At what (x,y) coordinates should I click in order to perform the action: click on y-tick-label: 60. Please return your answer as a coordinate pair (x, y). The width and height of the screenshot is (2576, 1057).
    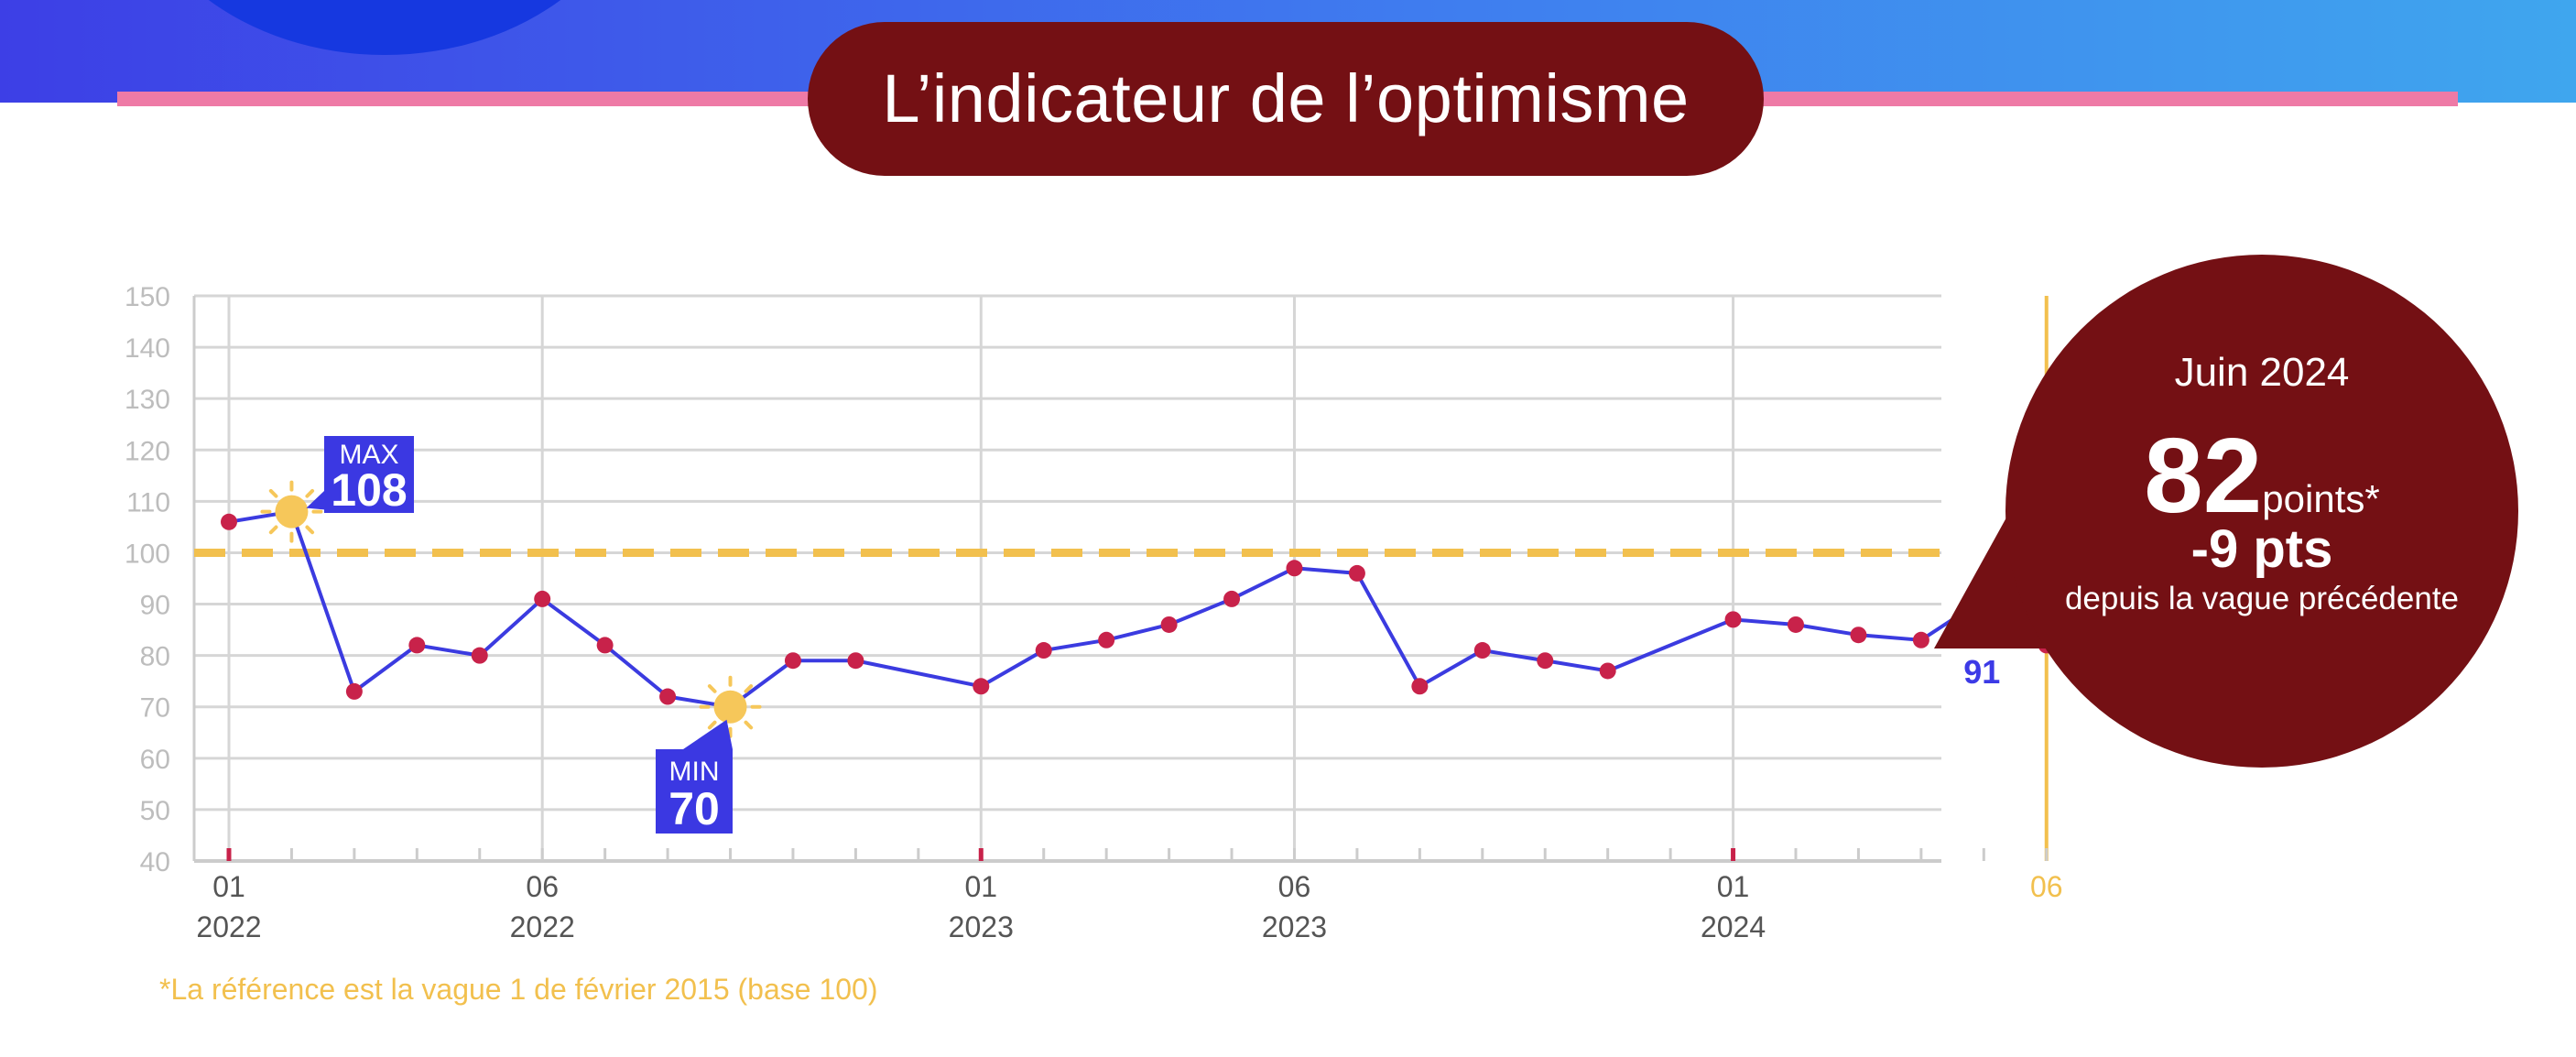
    Looking at the image, I should click on (155, 760).